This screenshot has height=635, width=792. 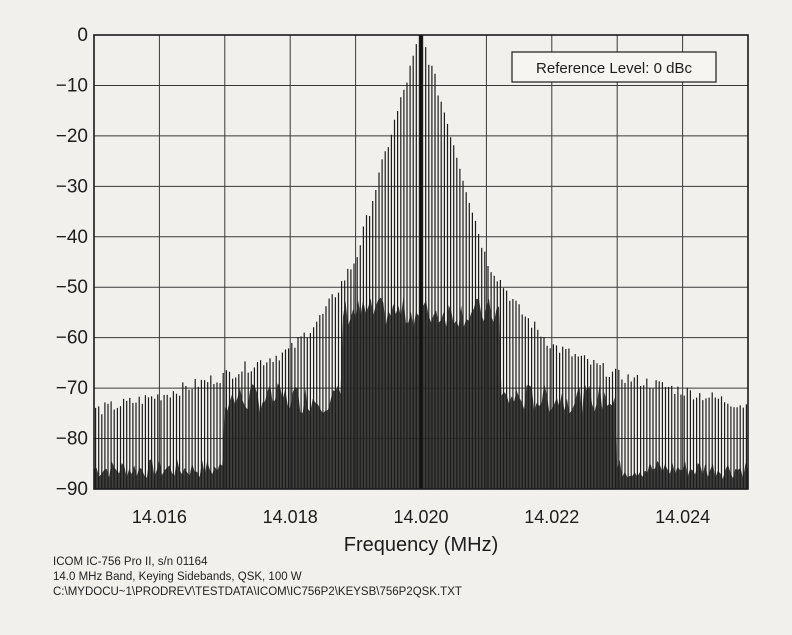 I want to click on y-tick-label: −20, so click(x=72, y=136).